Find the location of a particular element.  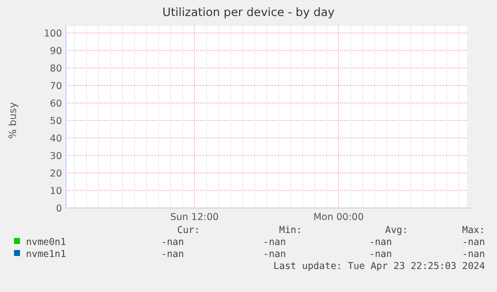

y-tick-label: 100 is located at coordinates (53, 34).